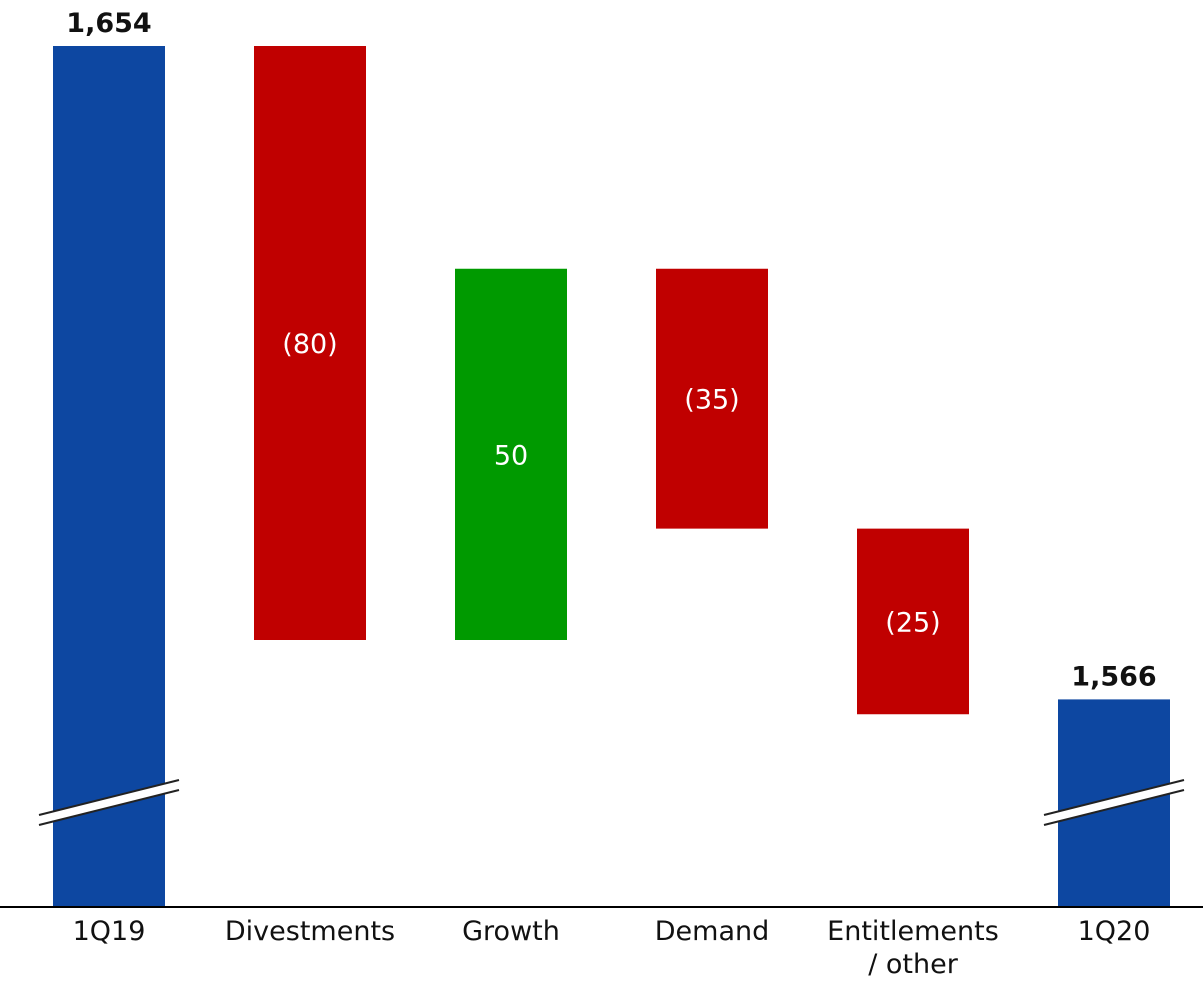 This screenshot has width=1203, height=1007. I want to click on value-label: 1,654, so click(108, 23).